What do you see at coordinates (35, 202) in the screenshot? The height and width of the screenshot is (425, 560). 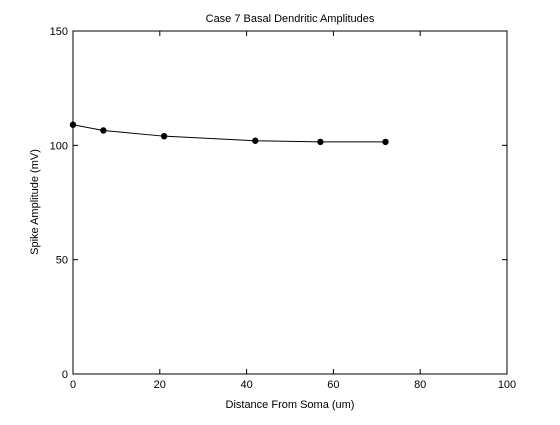 I see `y-axis-label: Spike Amplitude (mV)` at bounding box center [35, 202].